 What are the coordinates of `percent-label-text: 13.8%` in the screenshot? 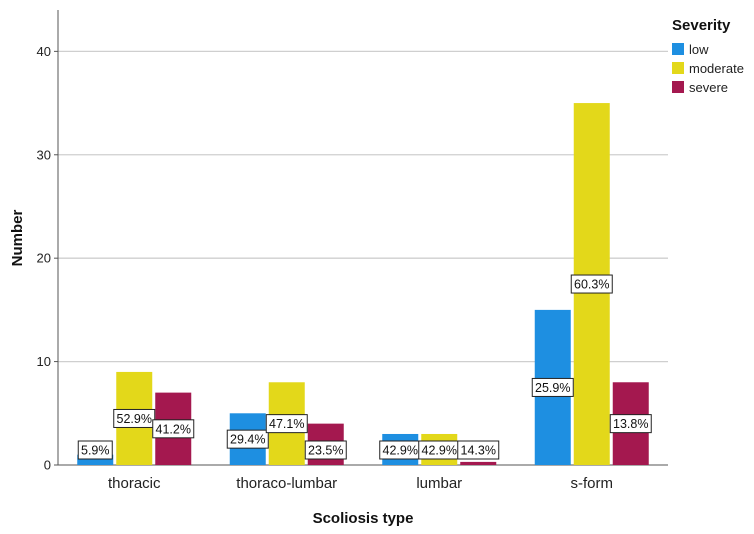 It's located at (630, 424).